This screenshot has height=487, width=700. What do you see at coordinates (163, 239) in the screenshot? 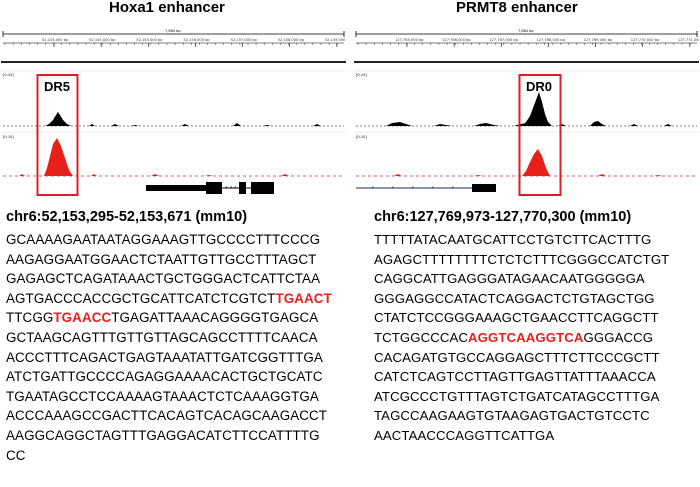
I see `sequence-line: GCAAAAGAATAATAGGAAAGTTGCCCCTTTCCCG` at bounding box center [163, 239].